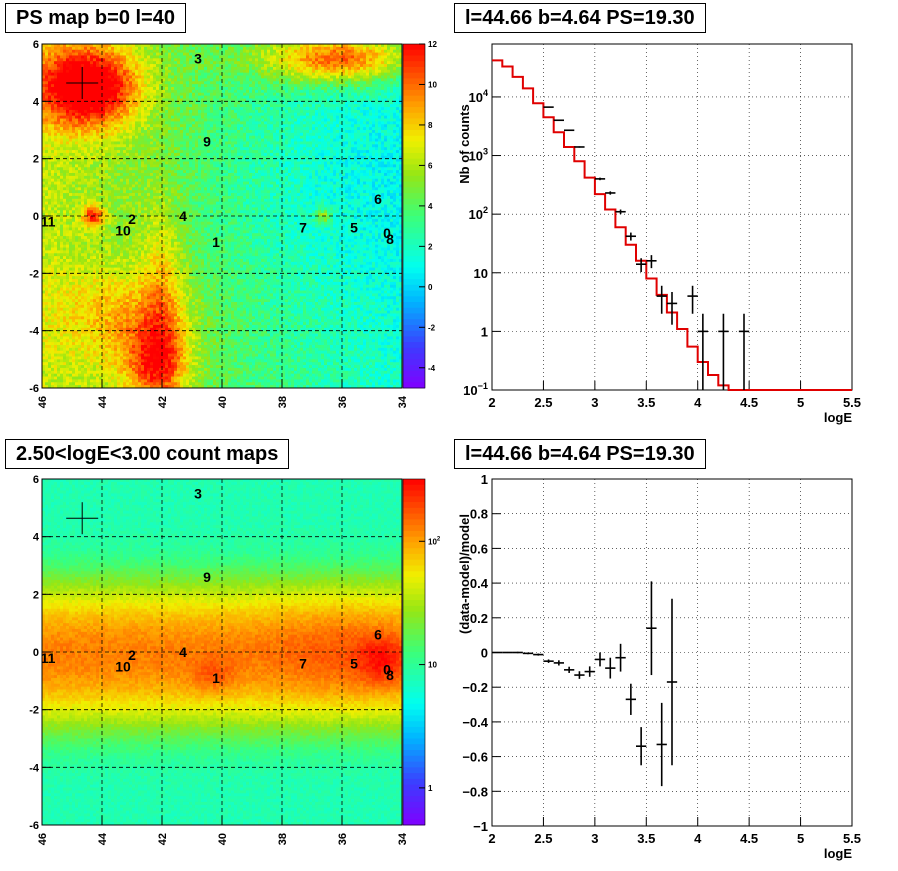 The width and height of the screenshot is (898, 871). I want to click on count-map-source-label: 1, so click(216, 678).